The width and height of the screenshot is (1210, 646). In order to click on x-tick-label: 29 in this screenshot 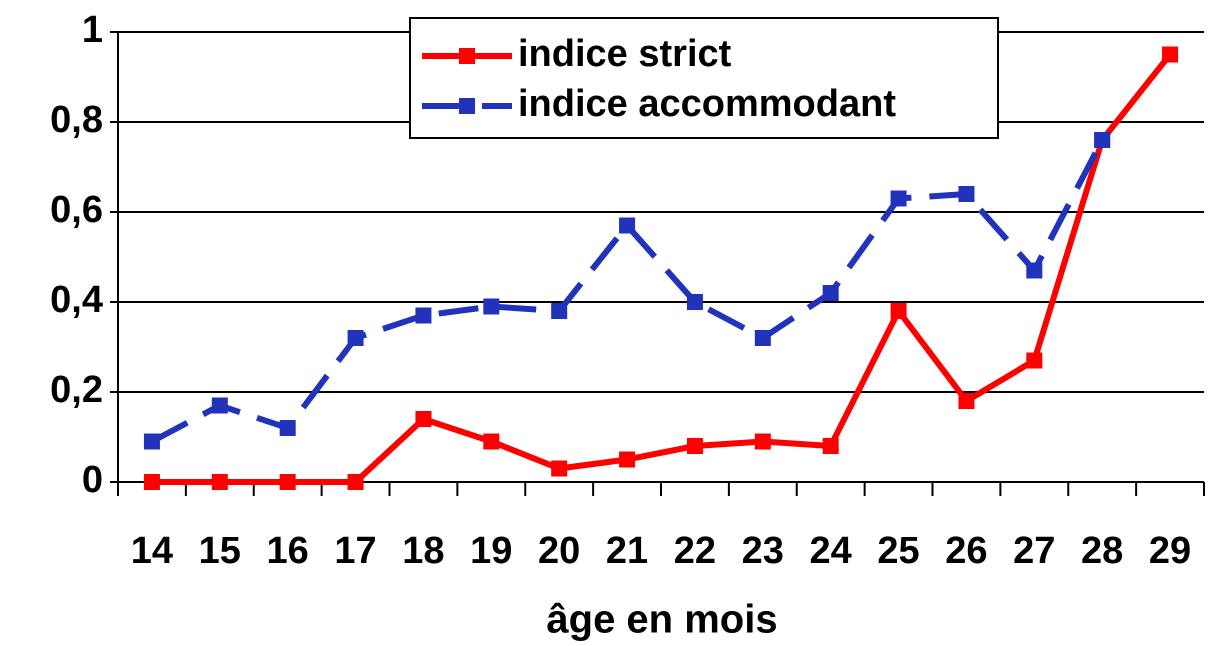, I will do `click(1170, 551)`.